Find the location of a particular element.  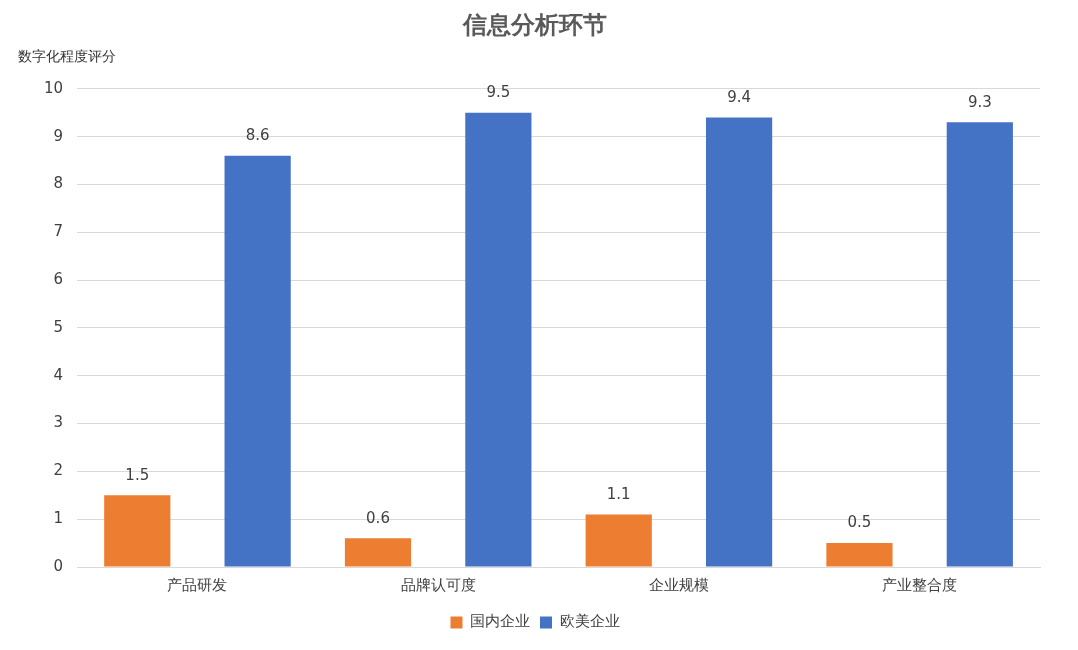

y-axis-title: 数字化程度评分 is located at coordinates (67, 55).